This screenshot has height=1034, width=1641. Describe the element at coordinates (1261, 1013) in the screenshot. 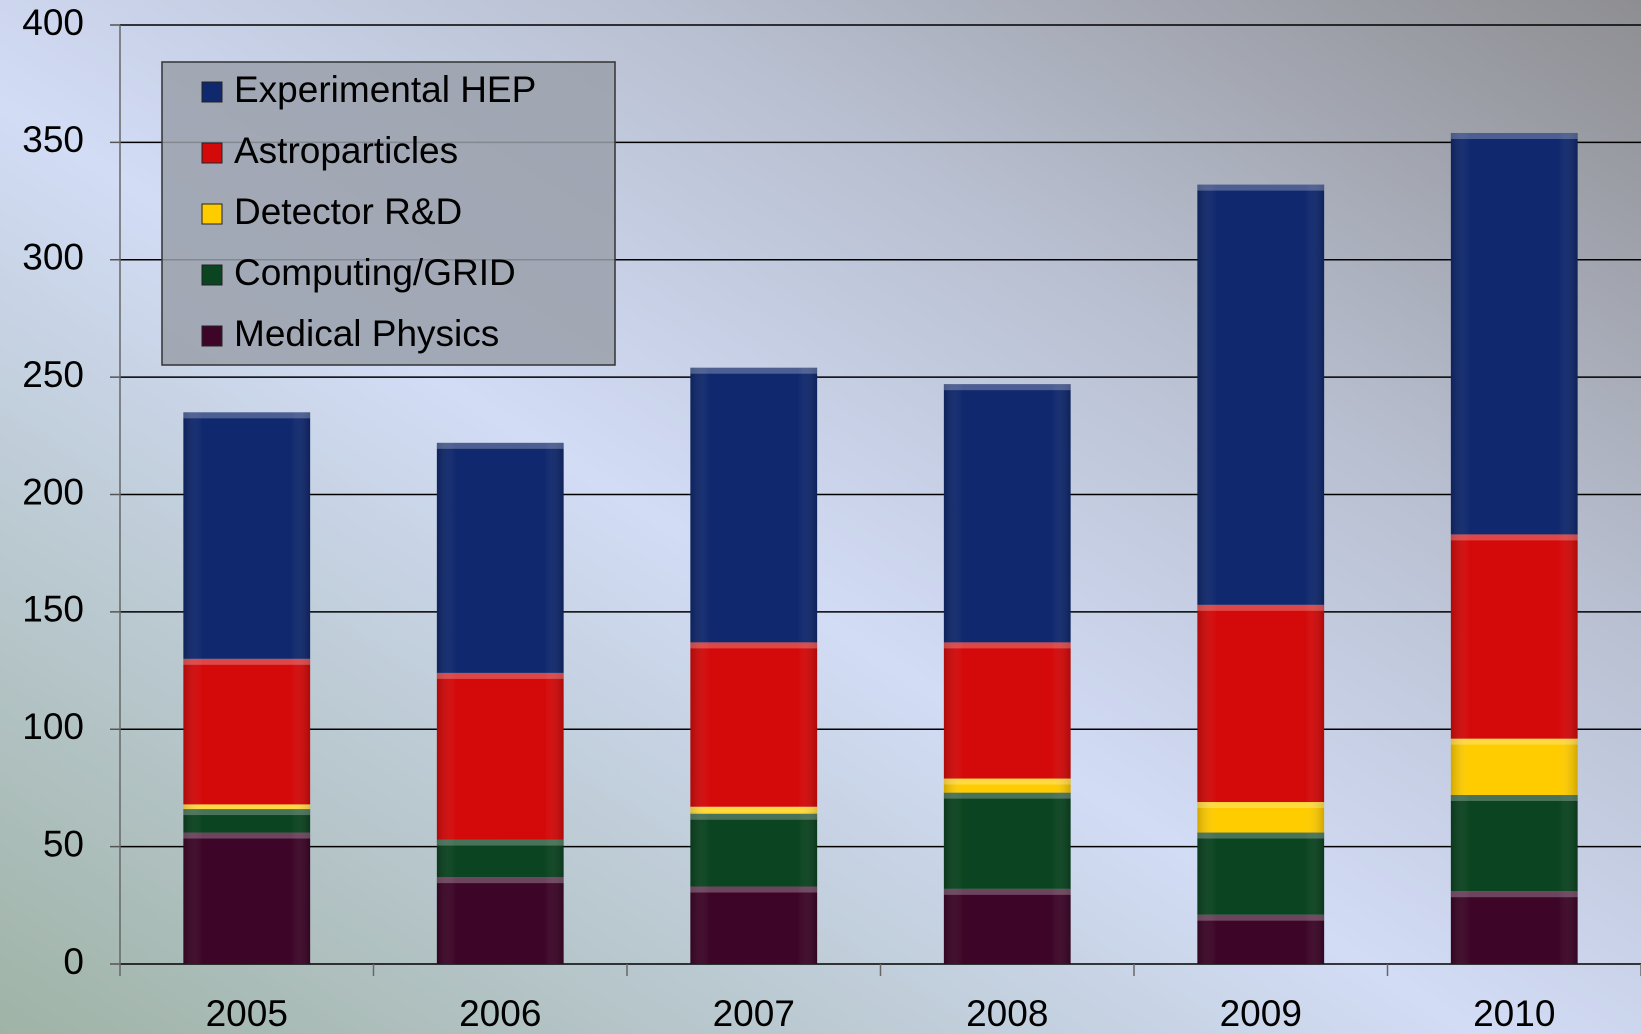

I see `x-tick-label: 2009` at that location.